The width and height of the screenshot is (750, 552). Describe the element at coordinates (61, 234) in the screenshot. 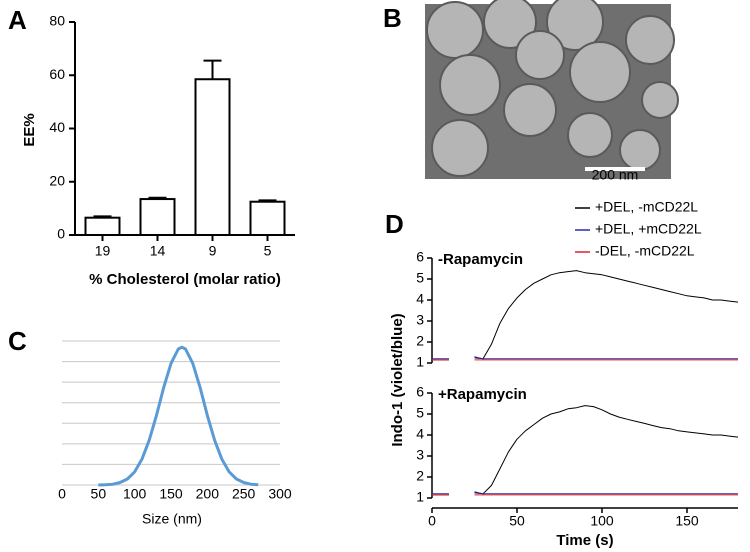

I see `y-tick-label: 0` at that location.